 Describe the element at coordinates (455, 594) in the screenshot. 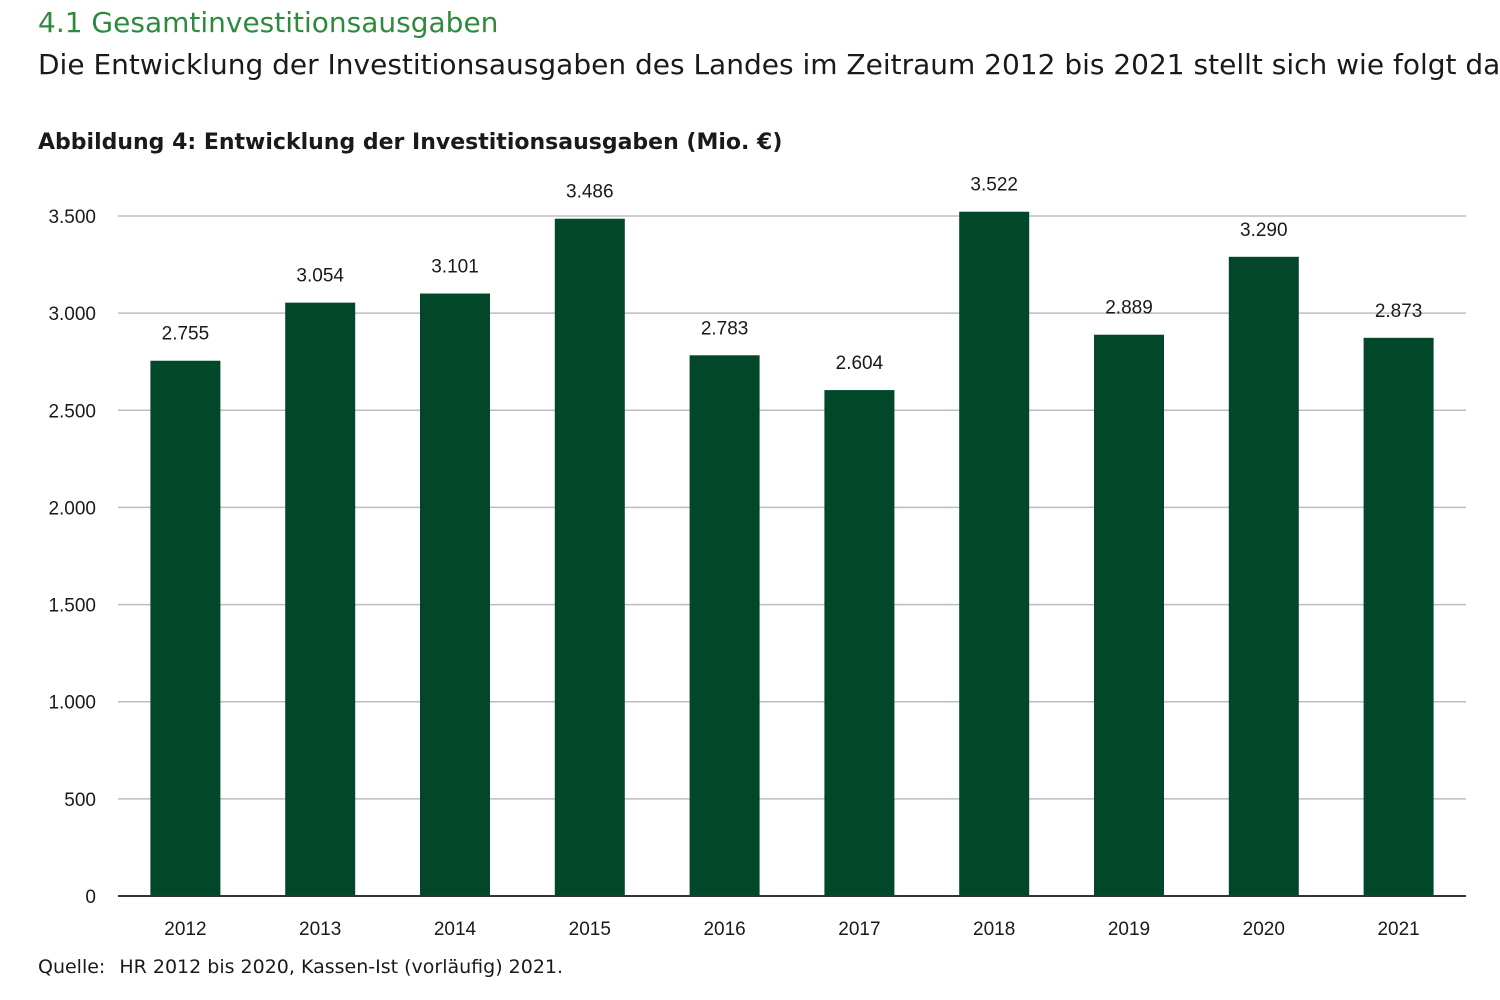

I see `bar-2014` at that location.